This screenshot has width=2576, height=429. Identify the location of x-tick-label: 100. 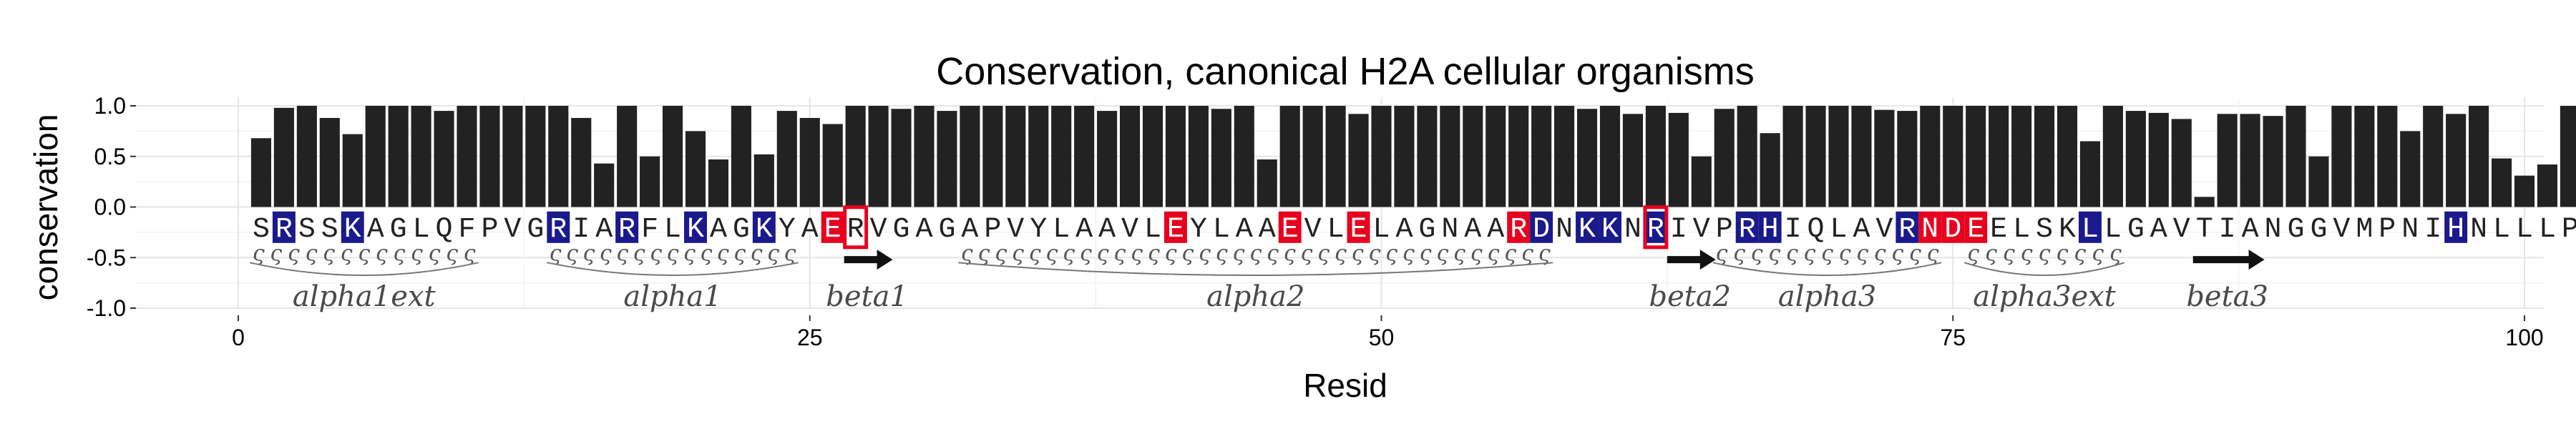
(2524, 337).